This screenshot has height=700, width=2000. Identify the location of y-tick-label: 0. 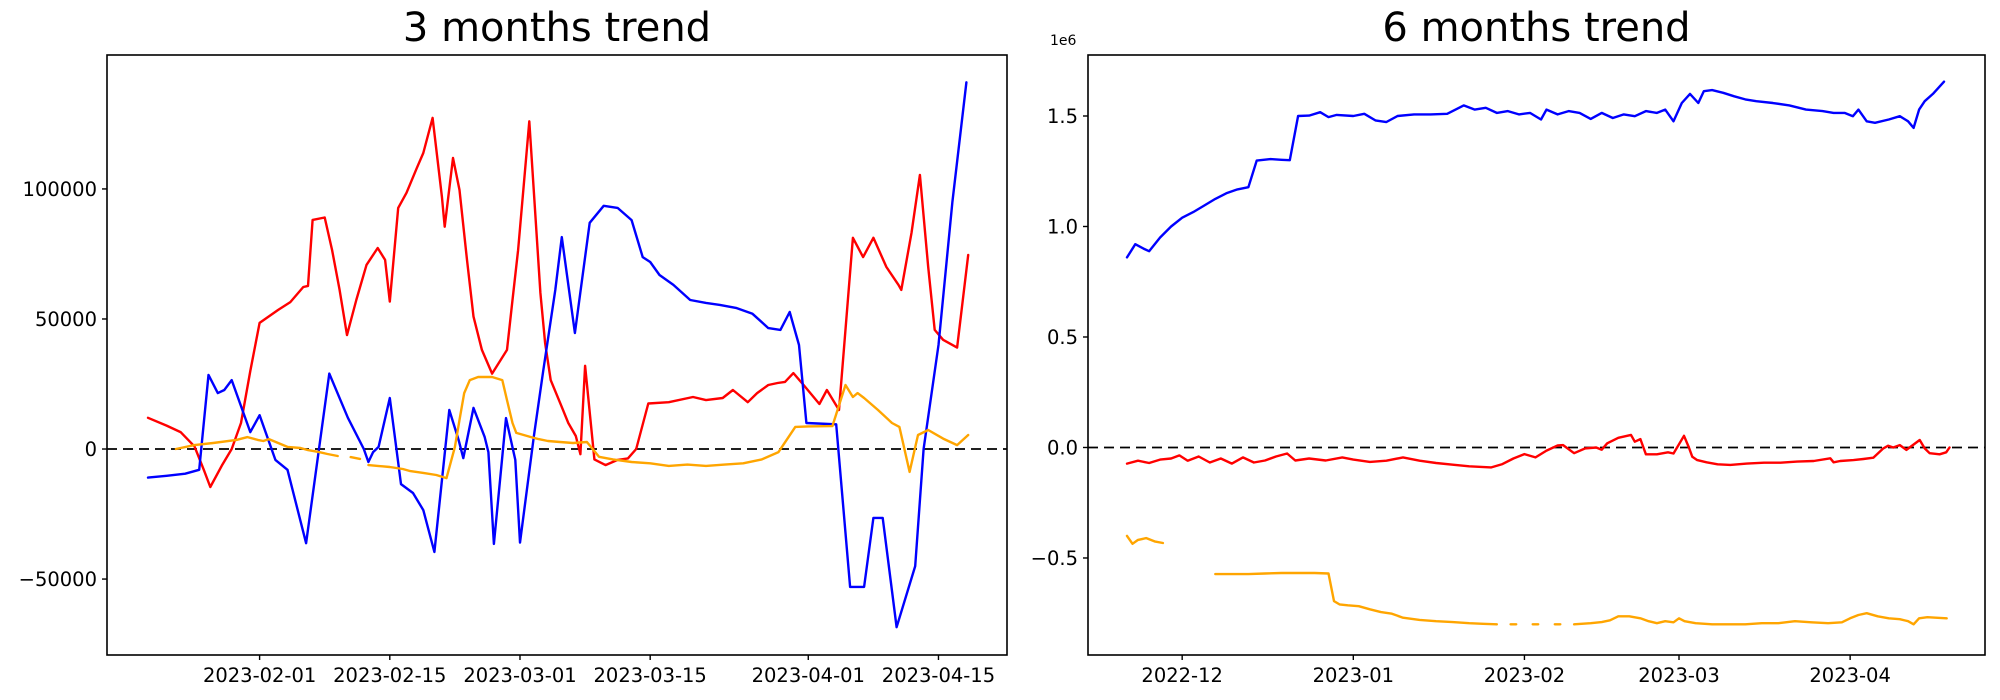
(91, 449).